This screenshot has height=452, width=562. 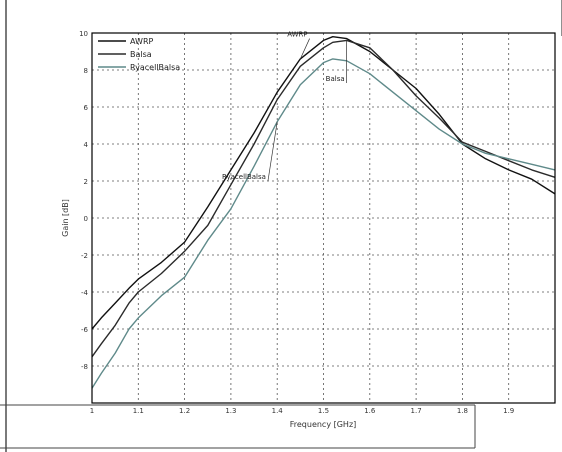 What do you see at coordinates (508, 411) in the screenshot?
I see `x-tick-label-9: 1.9` at bounding box center [508, 411].